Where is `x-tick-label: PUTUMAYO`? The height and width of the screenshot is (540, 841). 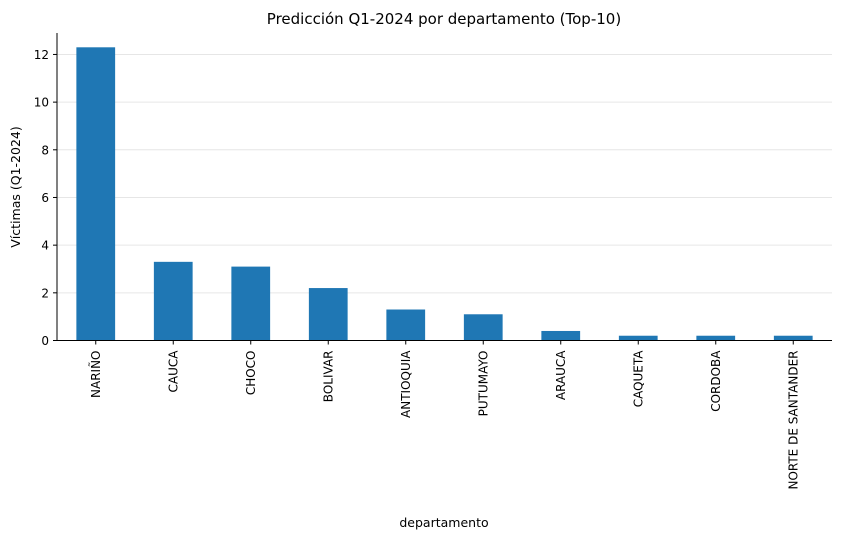 x-tick-label: PUTUMAYO is located at coordinates (483, 384).